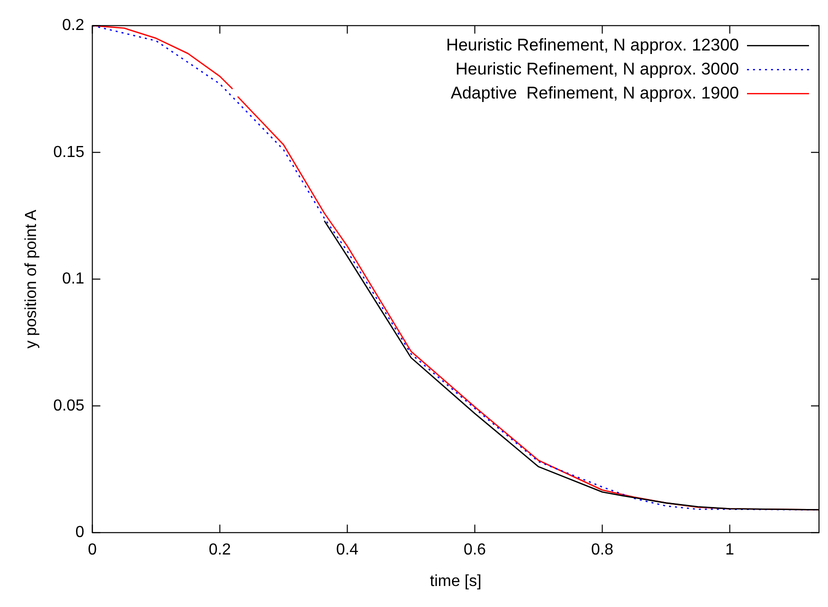 The height and width of the screenshot is (607, 828). I want to click on x-axis-title: time [s], so click(456, 581).